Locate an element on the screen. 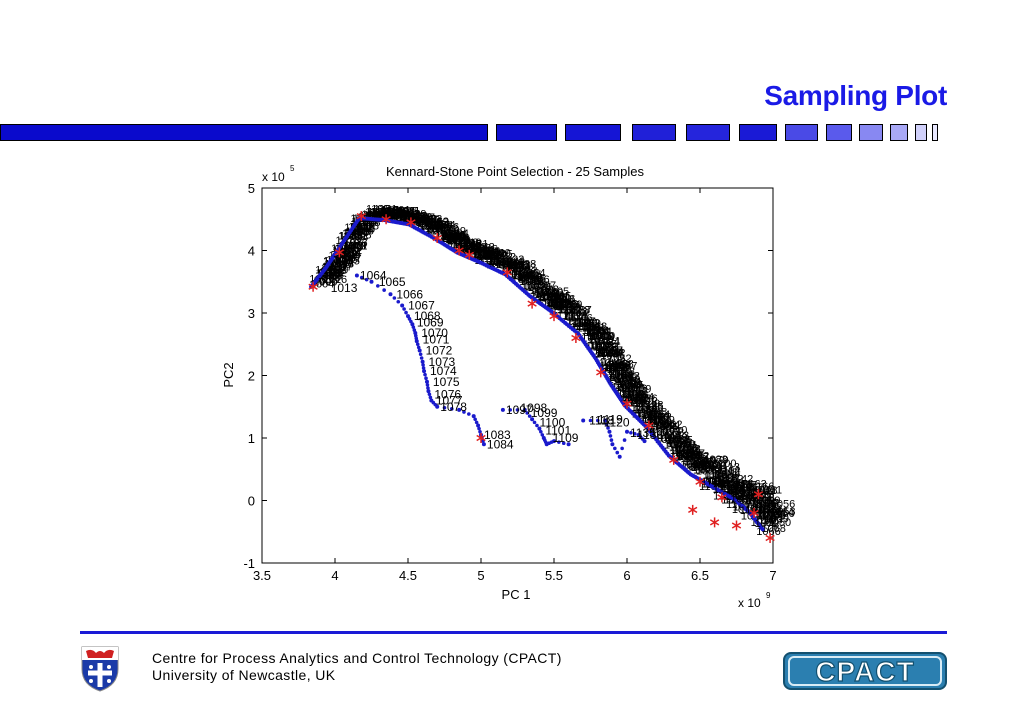 The width and height of the screenshot is (1023, 708). sample-index-label: 1081 is located at coordinates (622, 378).